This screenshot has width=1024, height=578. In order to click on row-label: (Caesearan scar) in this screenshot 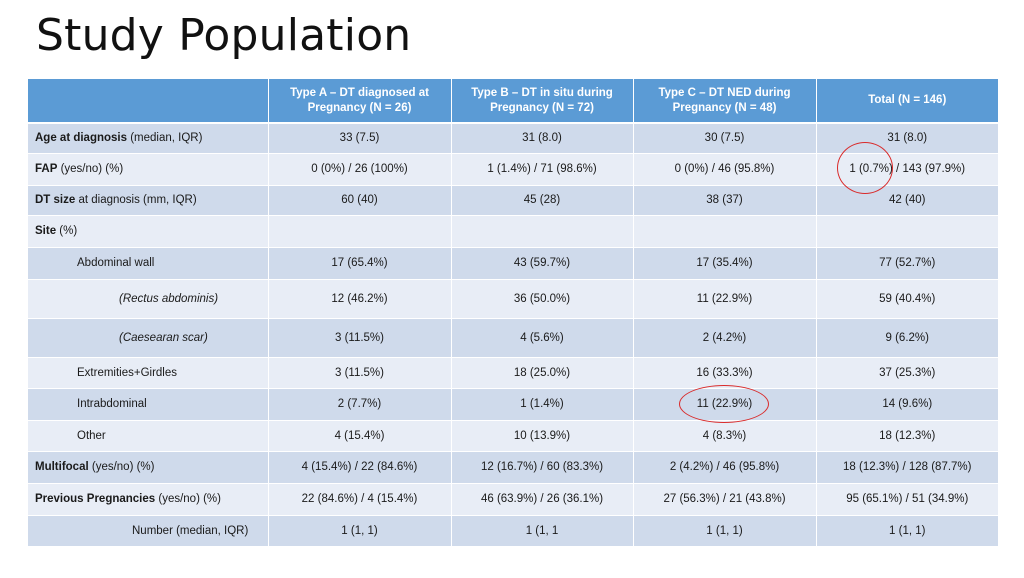, I will do `click(148, 338)`.